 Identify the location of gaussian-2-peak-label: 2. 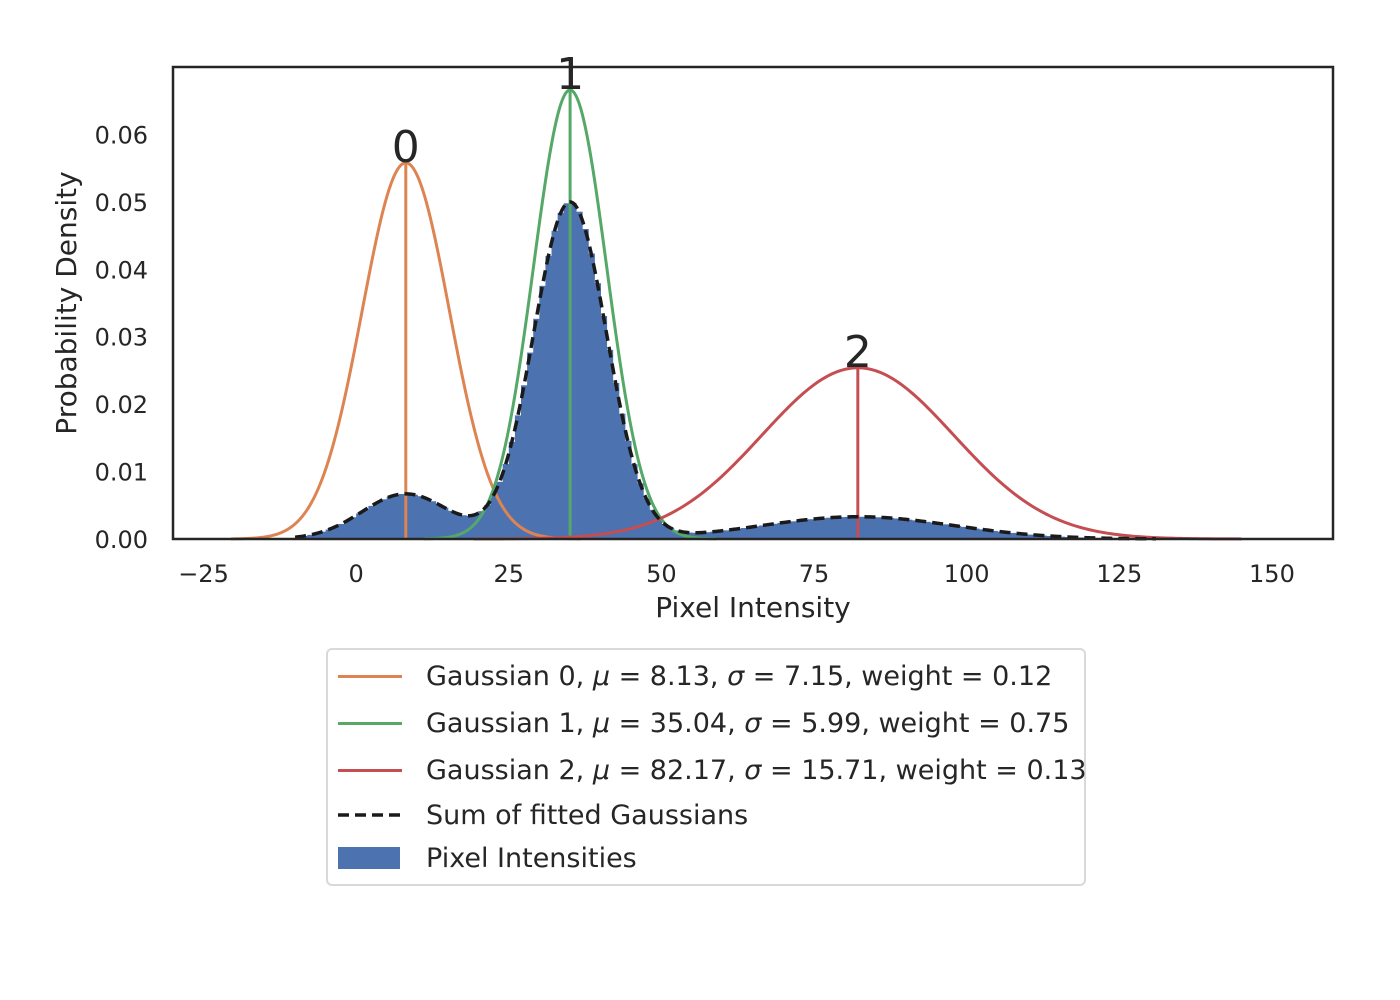
(858, 352).